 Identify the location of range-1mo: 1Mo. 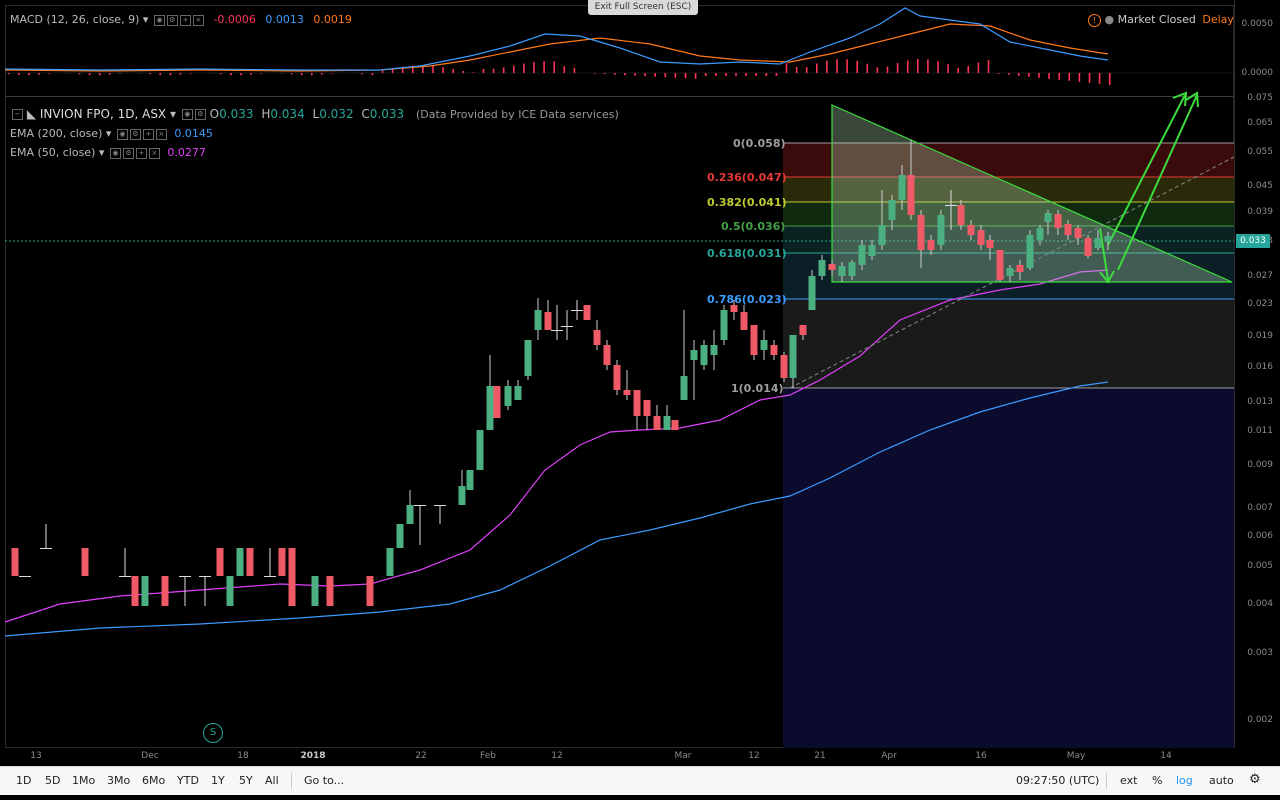
(84, 780).